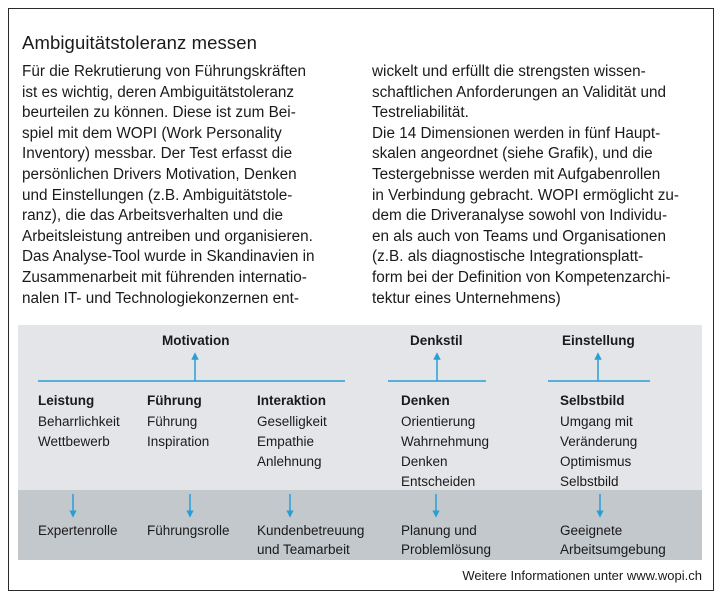 Image resolution: width=722 pixels, height=598 pixels. I want to click on category-item: Führung, so click(172, 421).